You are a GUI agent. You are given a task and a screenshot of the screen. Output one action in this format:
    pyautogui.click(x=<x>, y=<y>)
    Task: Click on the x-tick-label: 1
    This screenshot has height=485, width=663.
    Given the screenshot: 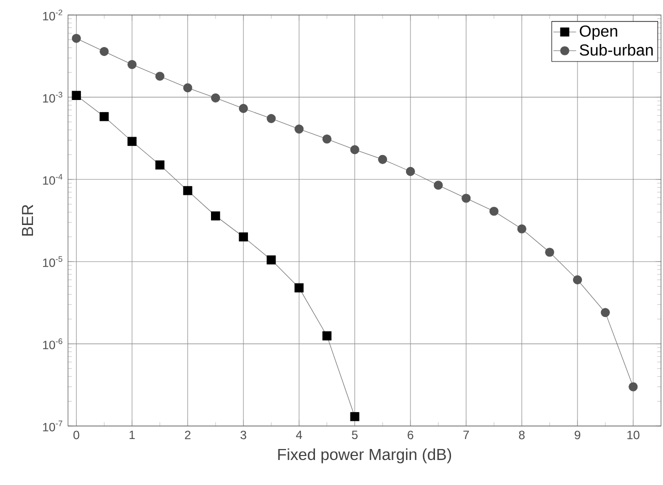 What is the action you would take?
    pyautogui.click(x=132, y=434)
    